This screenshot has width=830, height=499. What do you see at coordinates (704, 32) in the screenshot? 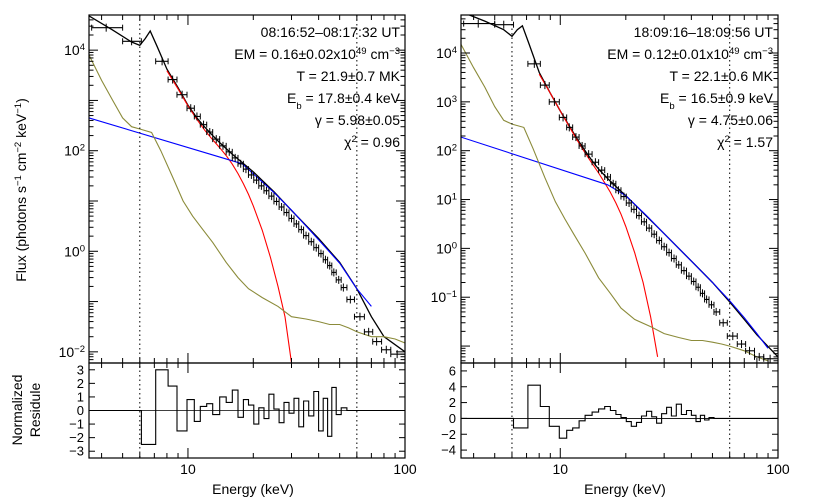
I see `fit-annotation: 18:09:16–18:09:56 UT` at bounding box center [704, 32].